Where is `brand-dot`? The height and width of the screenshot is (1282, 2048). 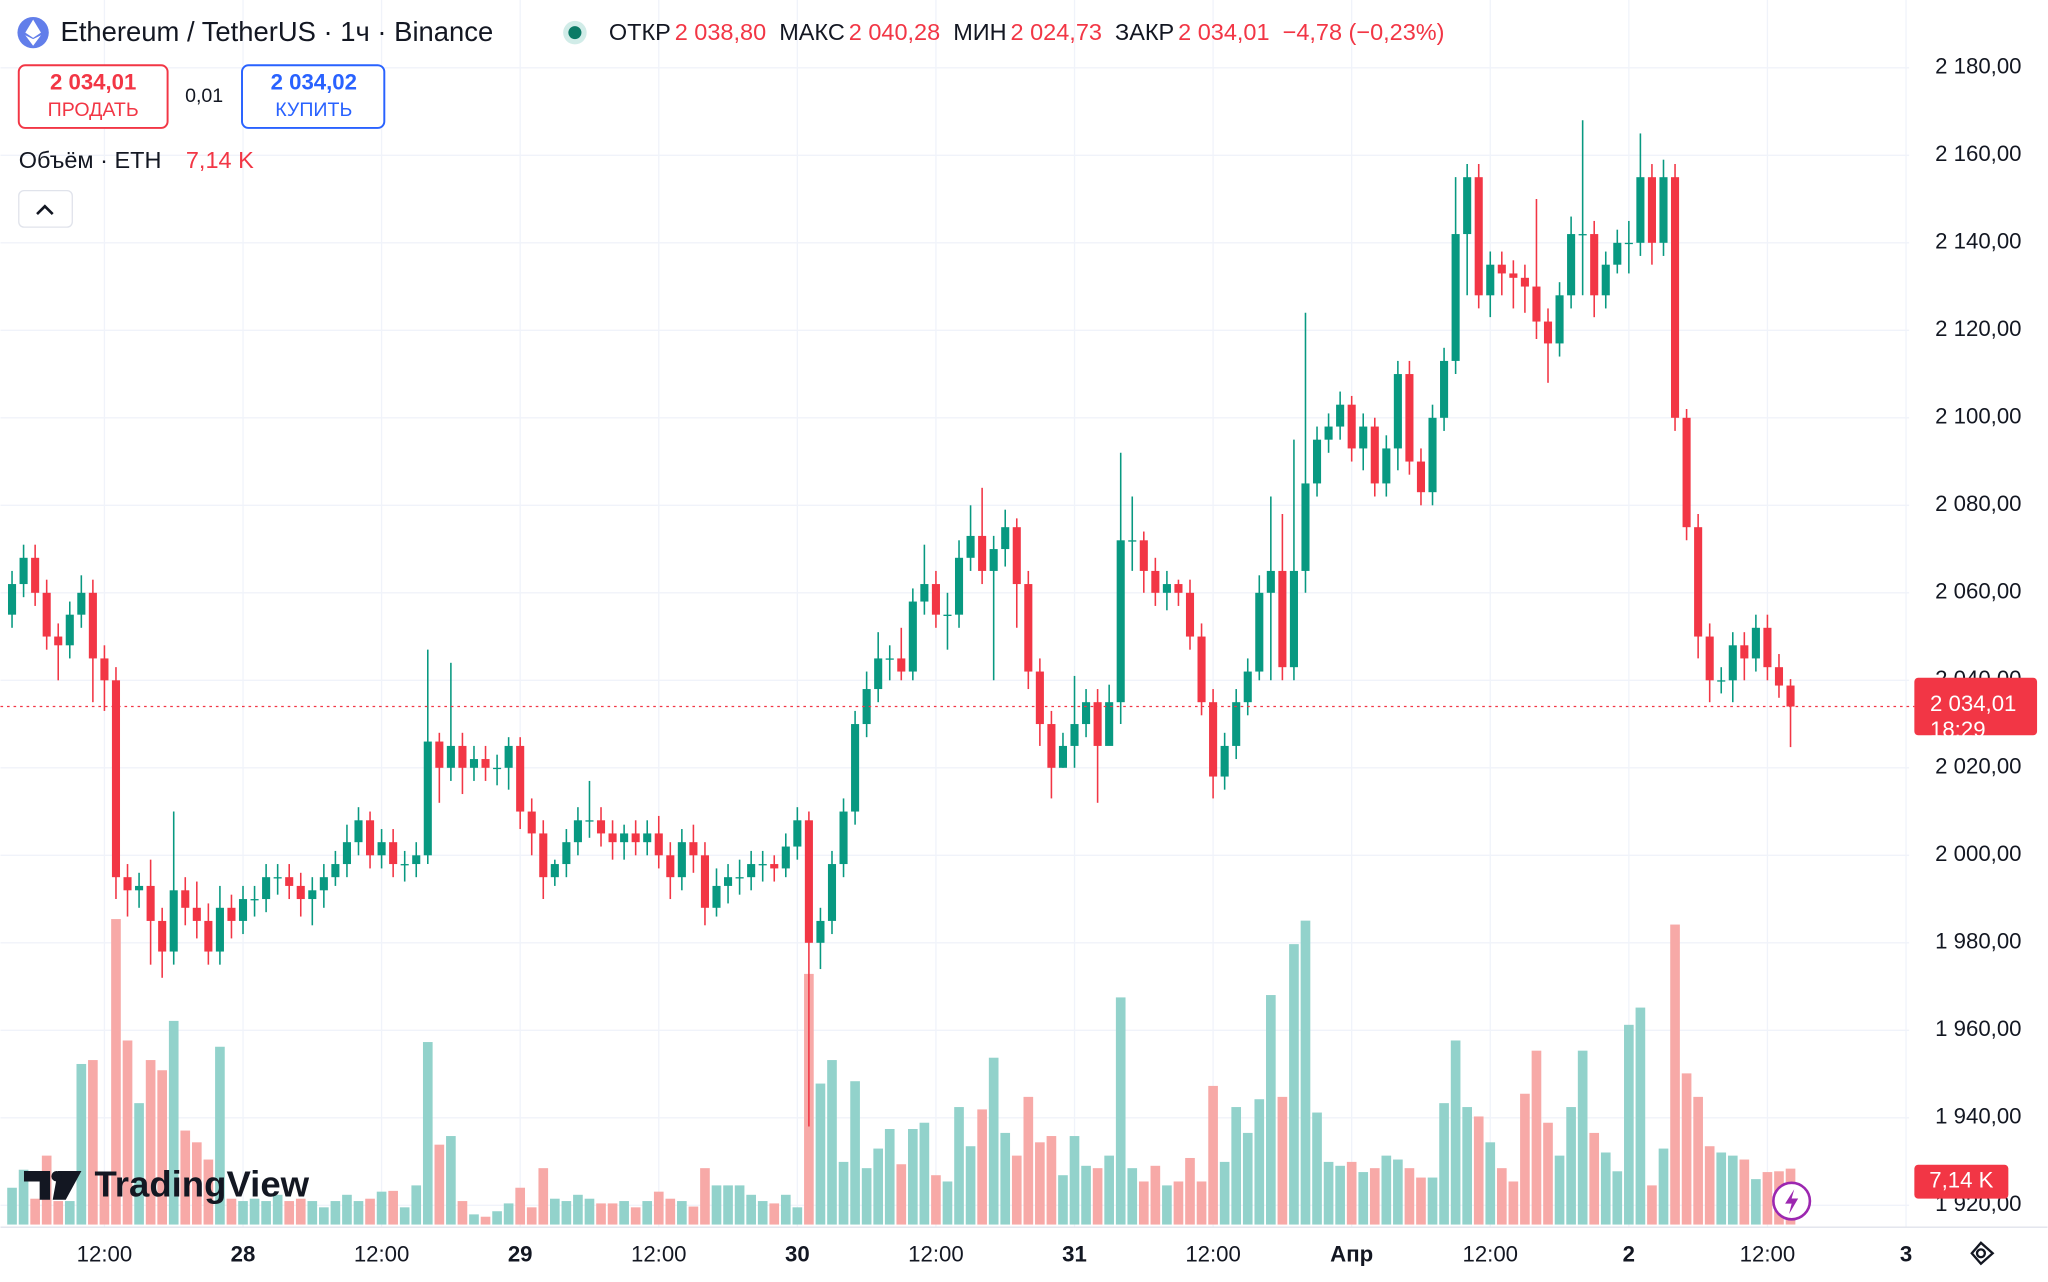 brand-dot is located at coordinates (56, 1176).